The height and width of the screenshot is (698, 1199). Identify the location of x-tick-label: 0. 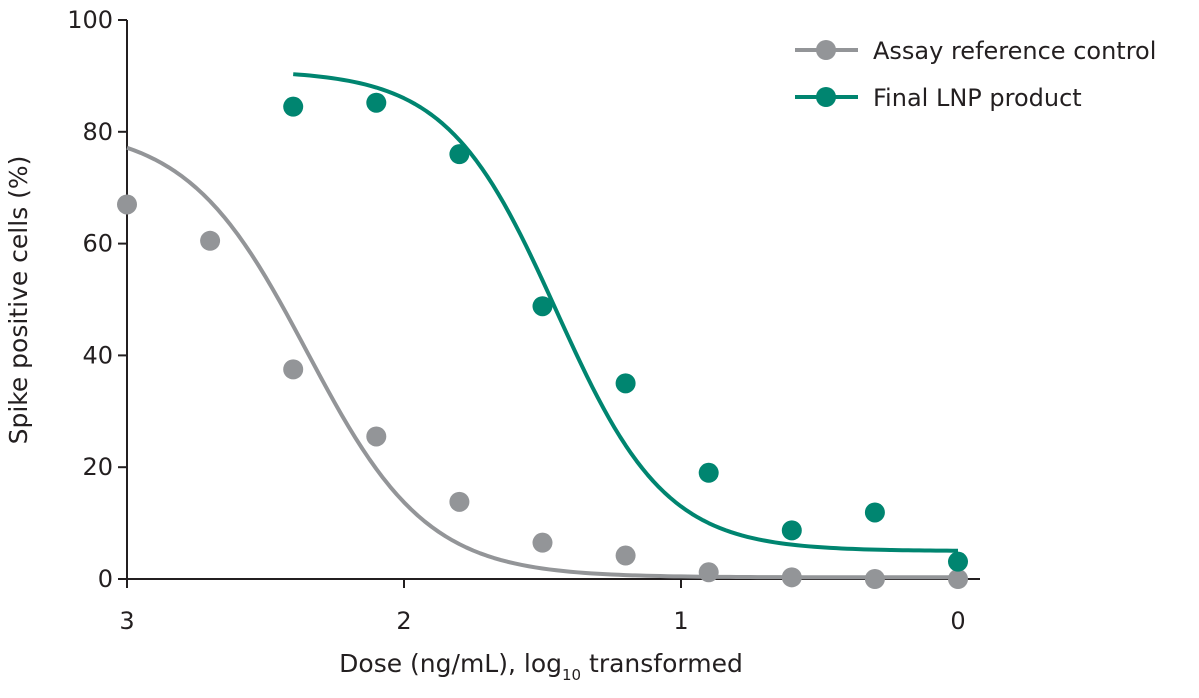
(957, 621).